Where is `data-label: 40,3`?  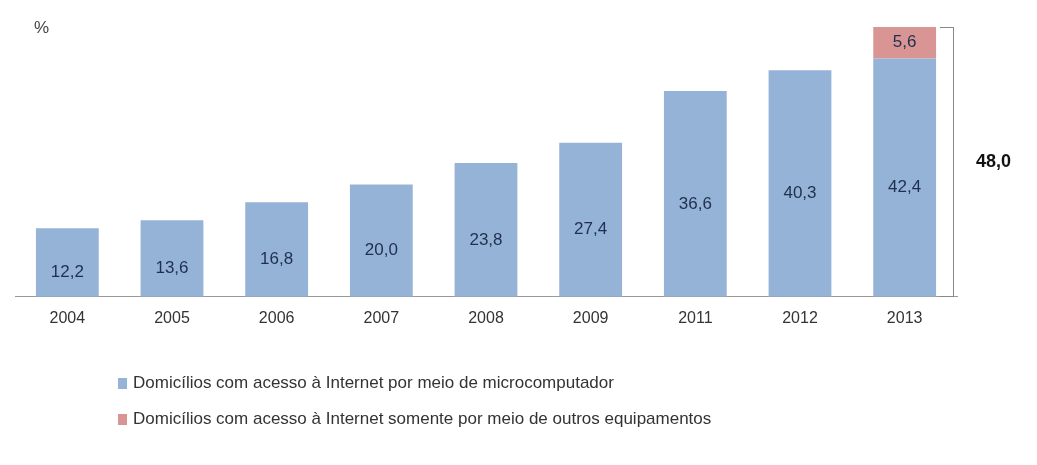 data-label: 40,3 is located at coordinates (800, 193).